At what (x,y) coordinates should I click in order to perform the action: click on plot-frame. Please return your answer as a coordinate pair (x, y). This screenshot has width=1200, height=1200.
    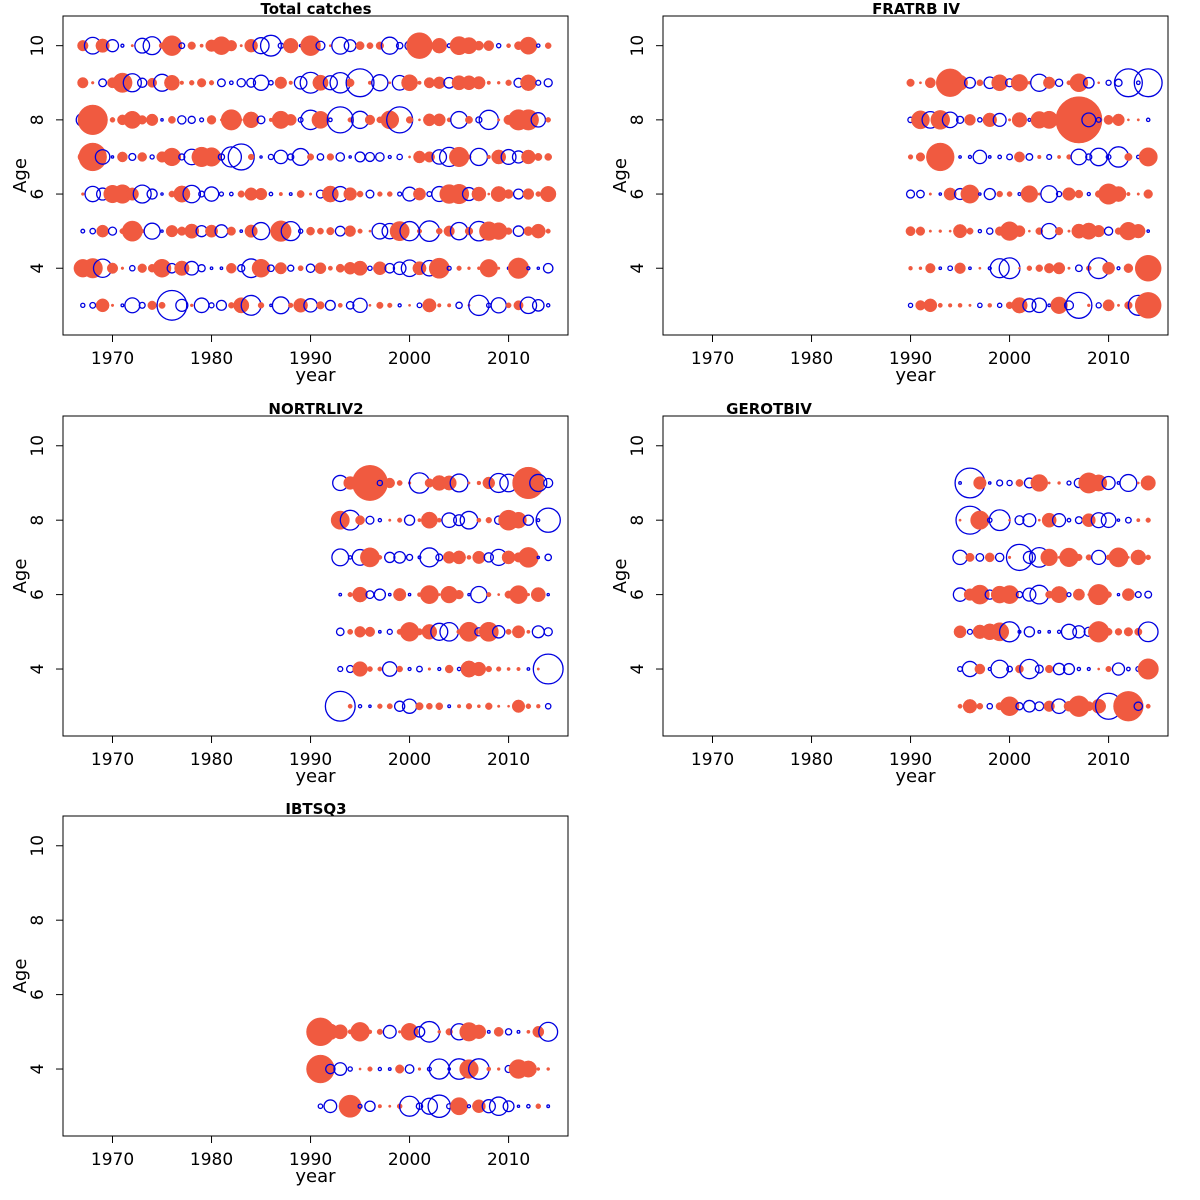
    Looking at the image, I should click on (915, 175).